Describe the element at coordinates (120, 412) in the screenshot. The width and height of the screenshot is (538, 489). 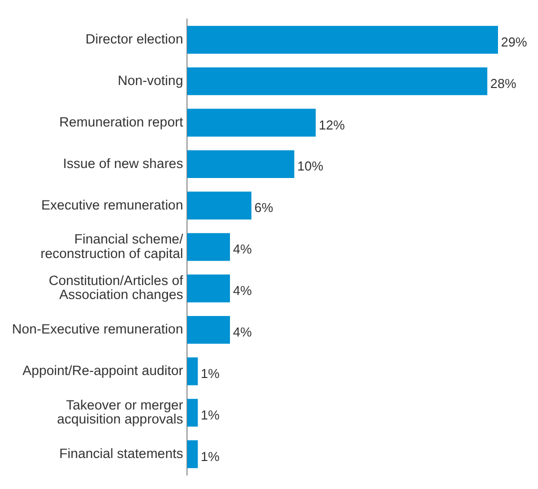
I see `y-tick-label: Takeover or merger acquisition approvals` at that location.